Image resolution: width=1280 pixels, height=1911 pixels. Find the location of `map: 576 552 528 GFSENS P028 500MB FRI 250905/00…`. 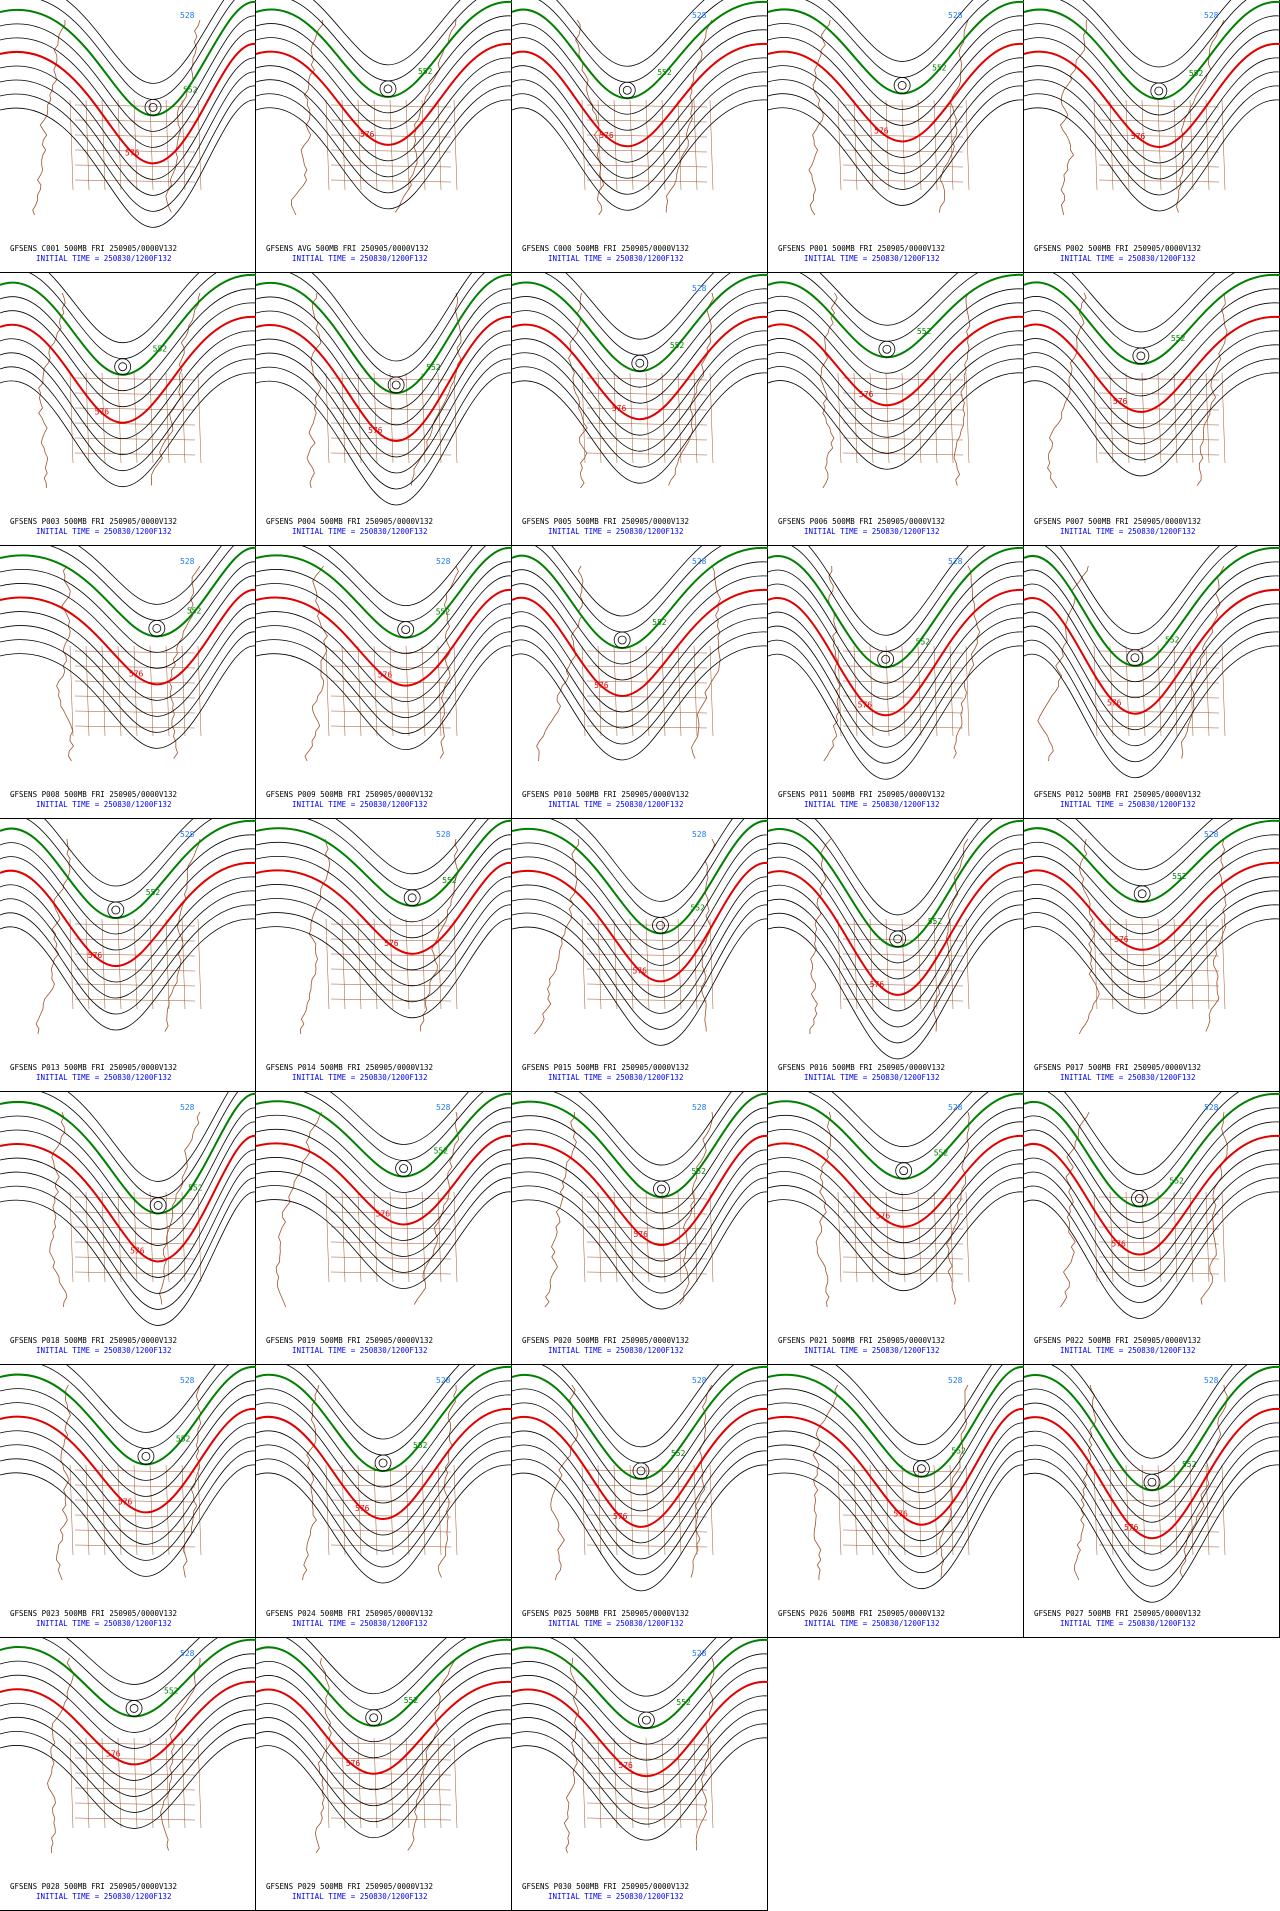

map: 576 552 528 GFSENS P028 500MB FRI 250905/00… is located at coordinates (128, 1769).